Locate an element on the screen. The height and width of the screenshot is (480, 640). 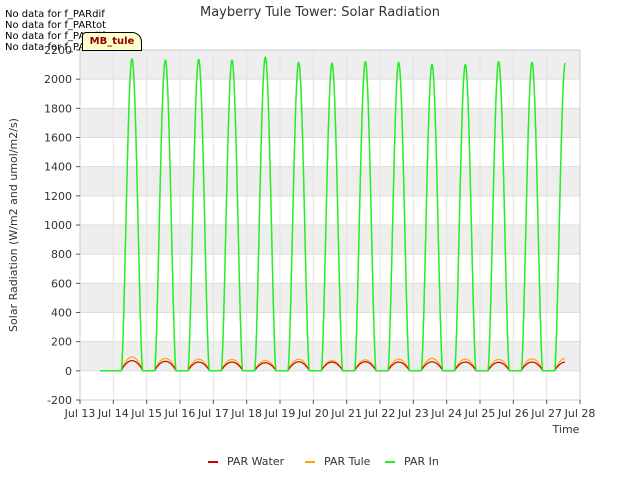
x-tick-label: Jul 14 is located at coordinates (113, 413).